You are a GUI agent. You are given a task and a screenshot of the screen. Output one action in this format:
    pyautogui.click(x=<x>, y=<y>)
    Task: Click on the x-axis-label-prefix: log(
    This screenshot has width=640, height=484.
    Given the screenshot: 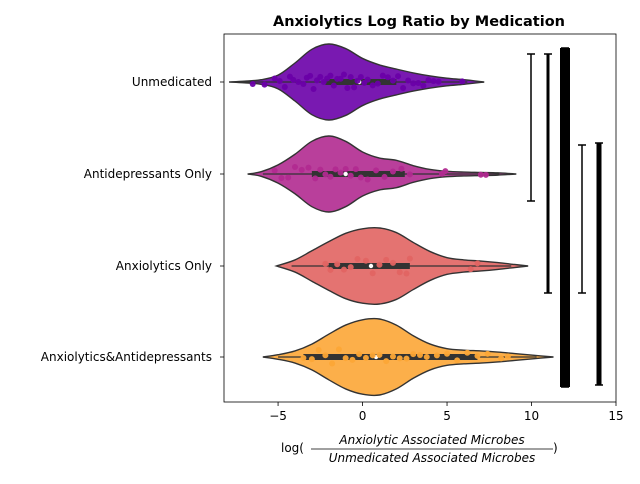 What is the action you would take?
    pyautogui.click(x=292, y=448)
    